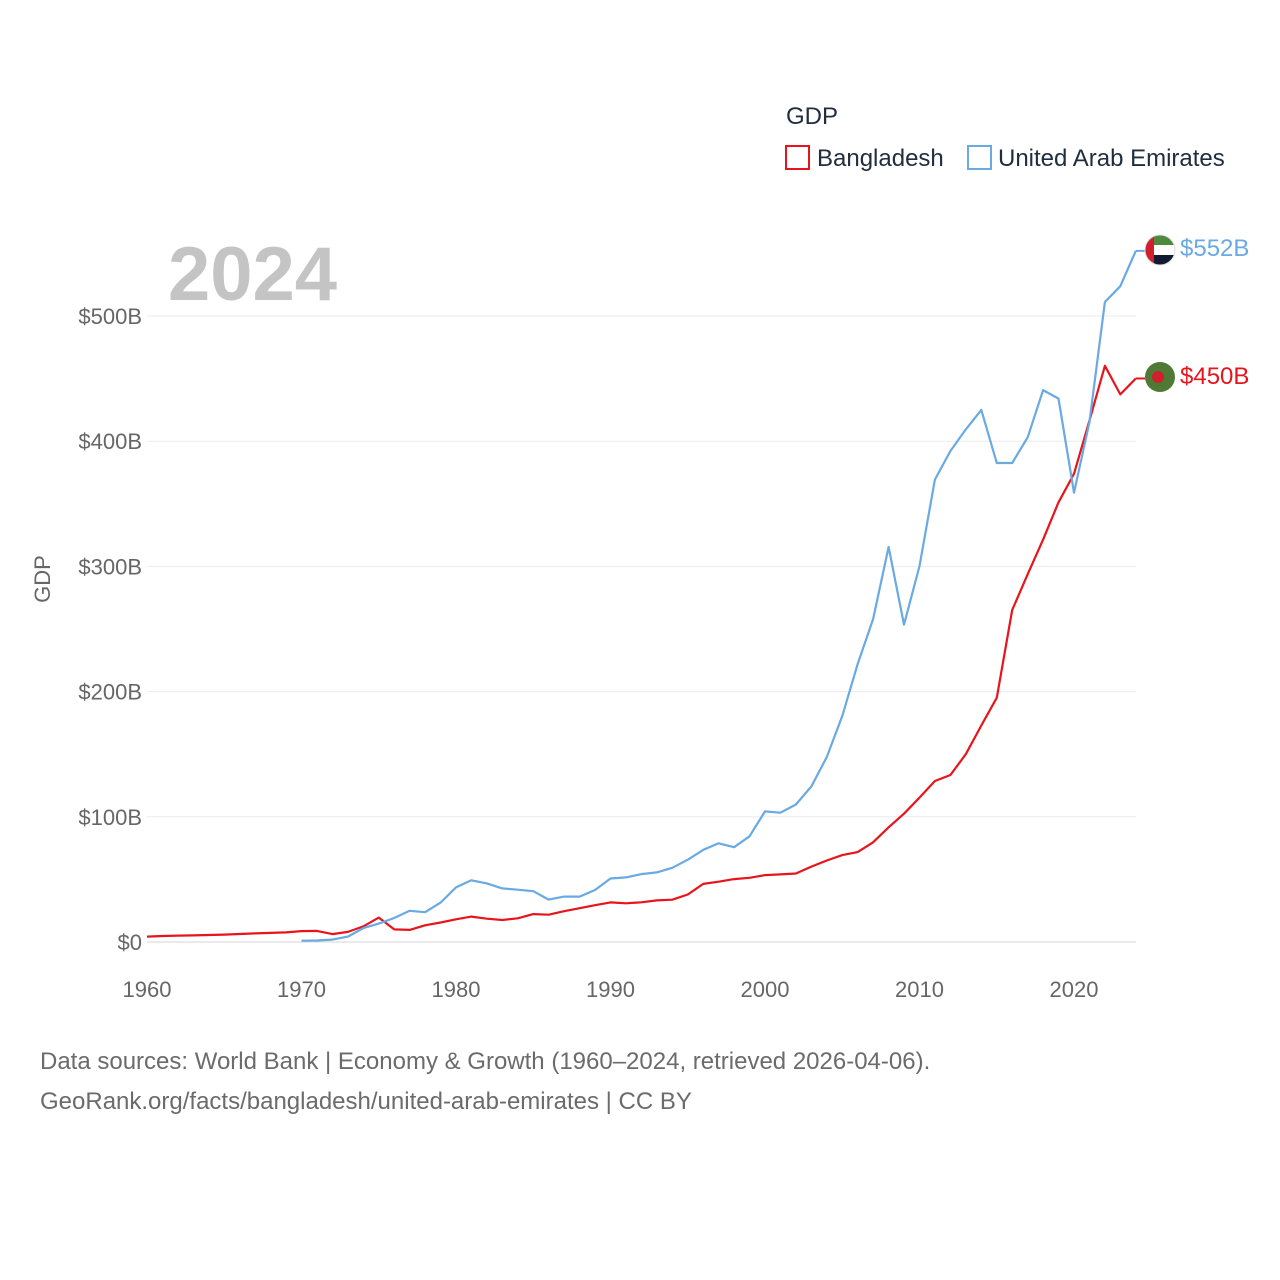 Image resolution: width=1280 pixels, height=1280 pixels. I want to click on legend-swatch-bangladesh, so click(797, 157).